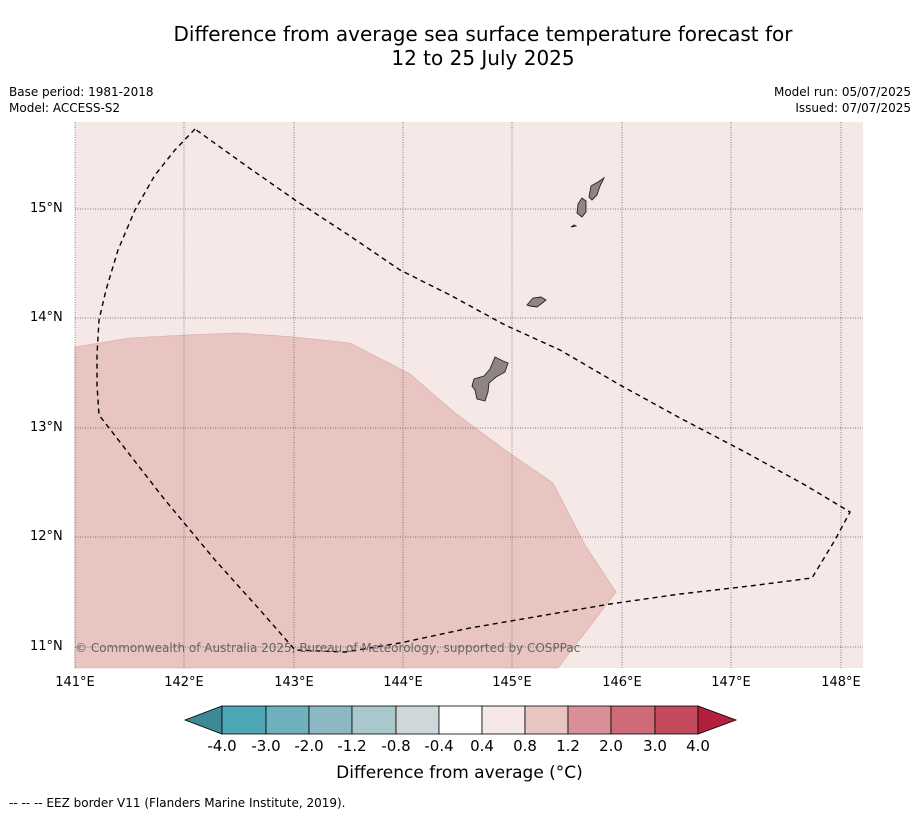 This screenshot has height=816, width=919. What do you see at coordinates (81, 100) in the screenshot?
I see `meta-left: Base period: 1981-2018 Model: ACCESS-S2` at bounding box center [81, 100].